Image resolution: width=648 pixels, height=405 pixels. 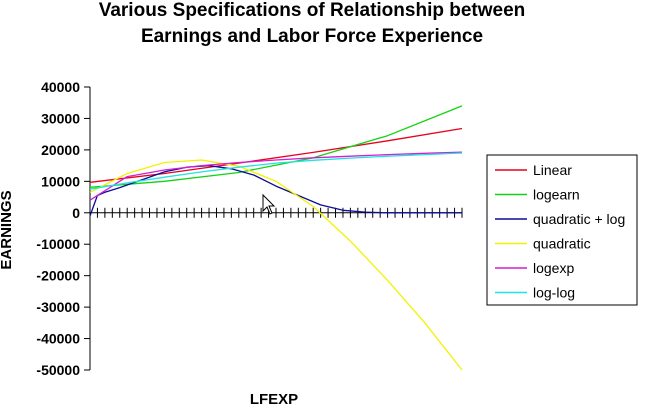 I want to click on y-tick-label: -30000, so click(x=58, y=307).